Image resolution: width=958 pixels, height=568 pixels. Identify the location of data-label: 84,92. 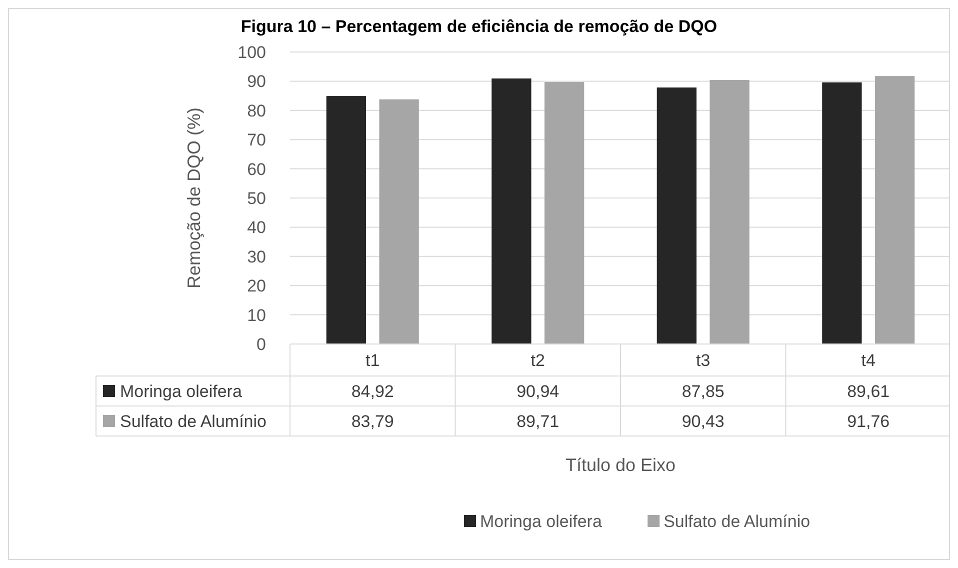
(372, 391).